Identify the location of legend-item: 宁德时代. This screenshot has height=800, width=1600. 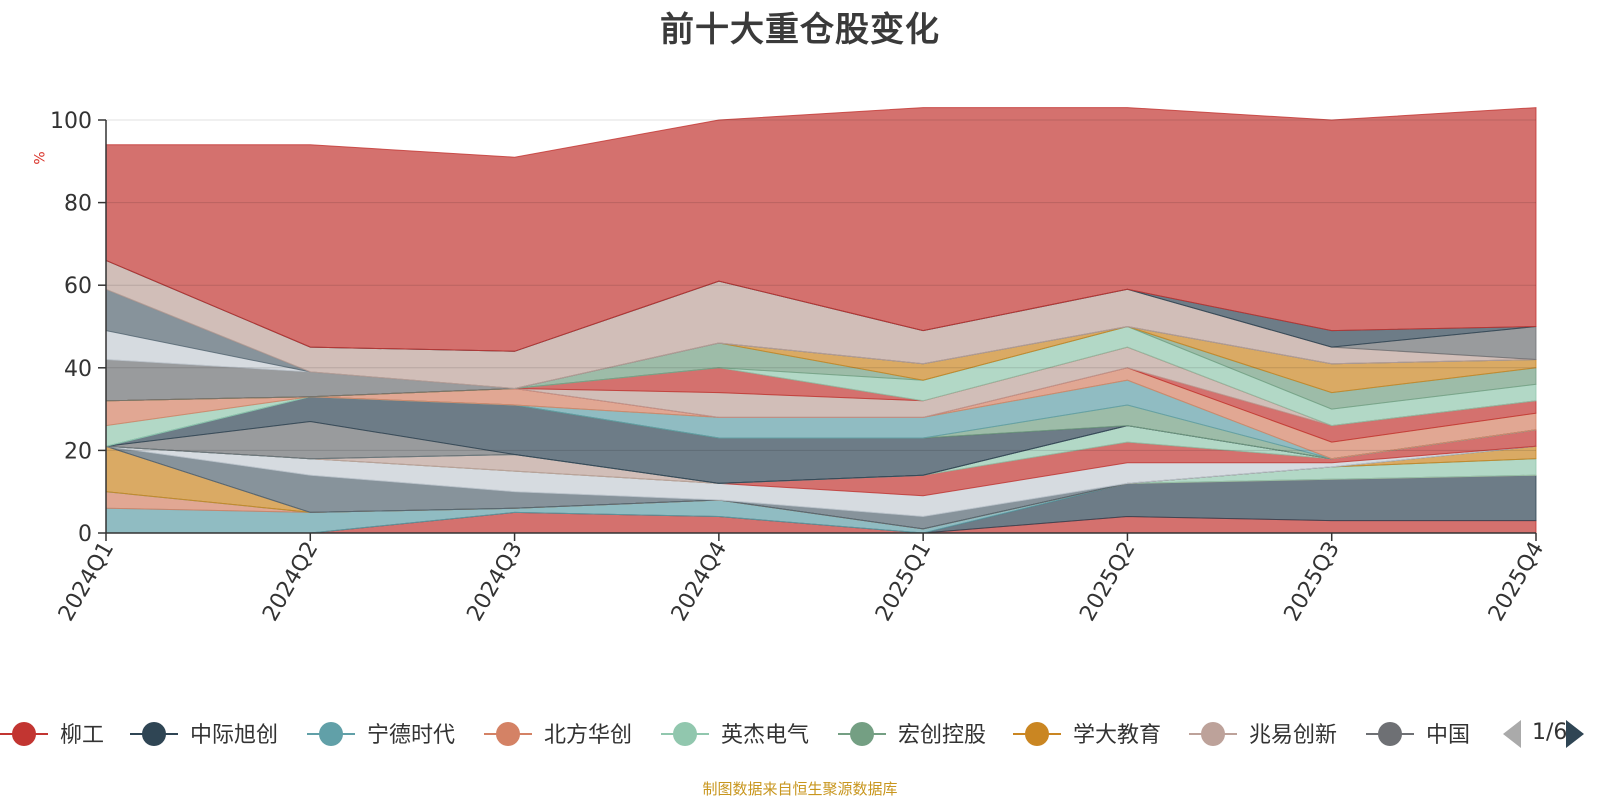
(381, 735).